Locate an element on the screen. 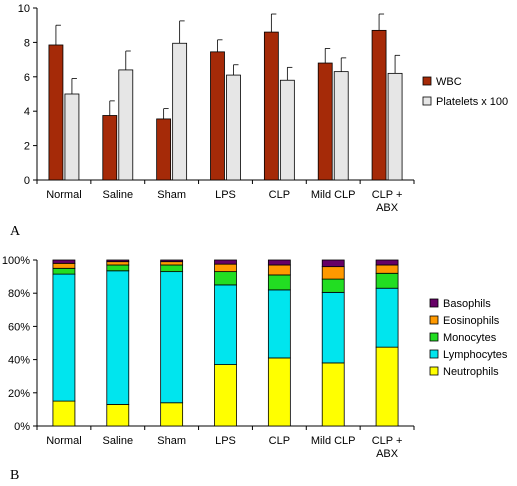 This screenshot has width=517, height=486. y-tick-label: 8 is located at coordinates (27, 43).